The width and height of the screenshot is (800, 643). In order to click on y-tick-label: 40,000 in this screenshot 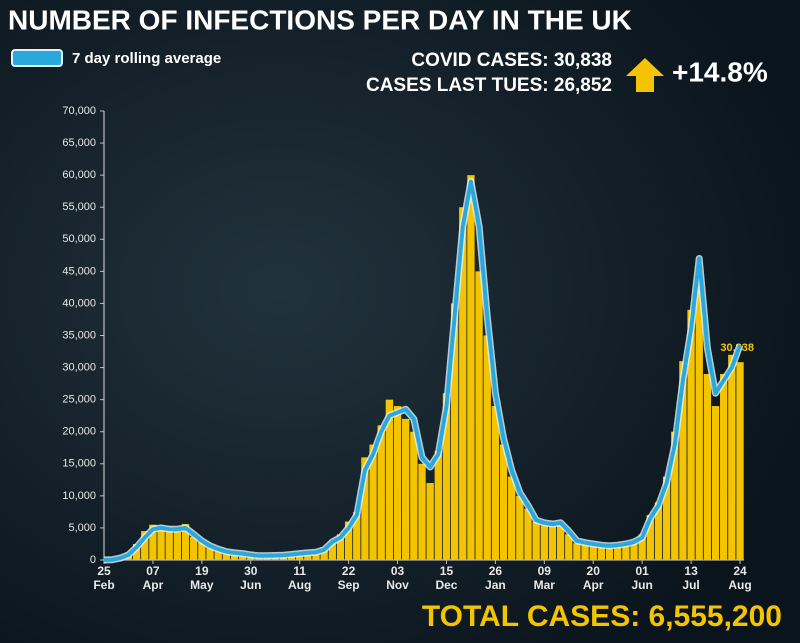, I will do `click(79, 303)`.